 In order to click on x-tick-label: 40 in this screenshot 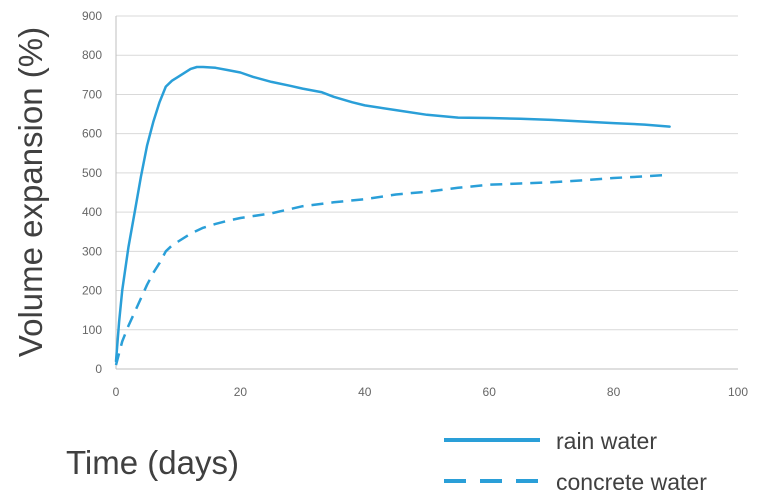, I will do `click(365, 392)`.